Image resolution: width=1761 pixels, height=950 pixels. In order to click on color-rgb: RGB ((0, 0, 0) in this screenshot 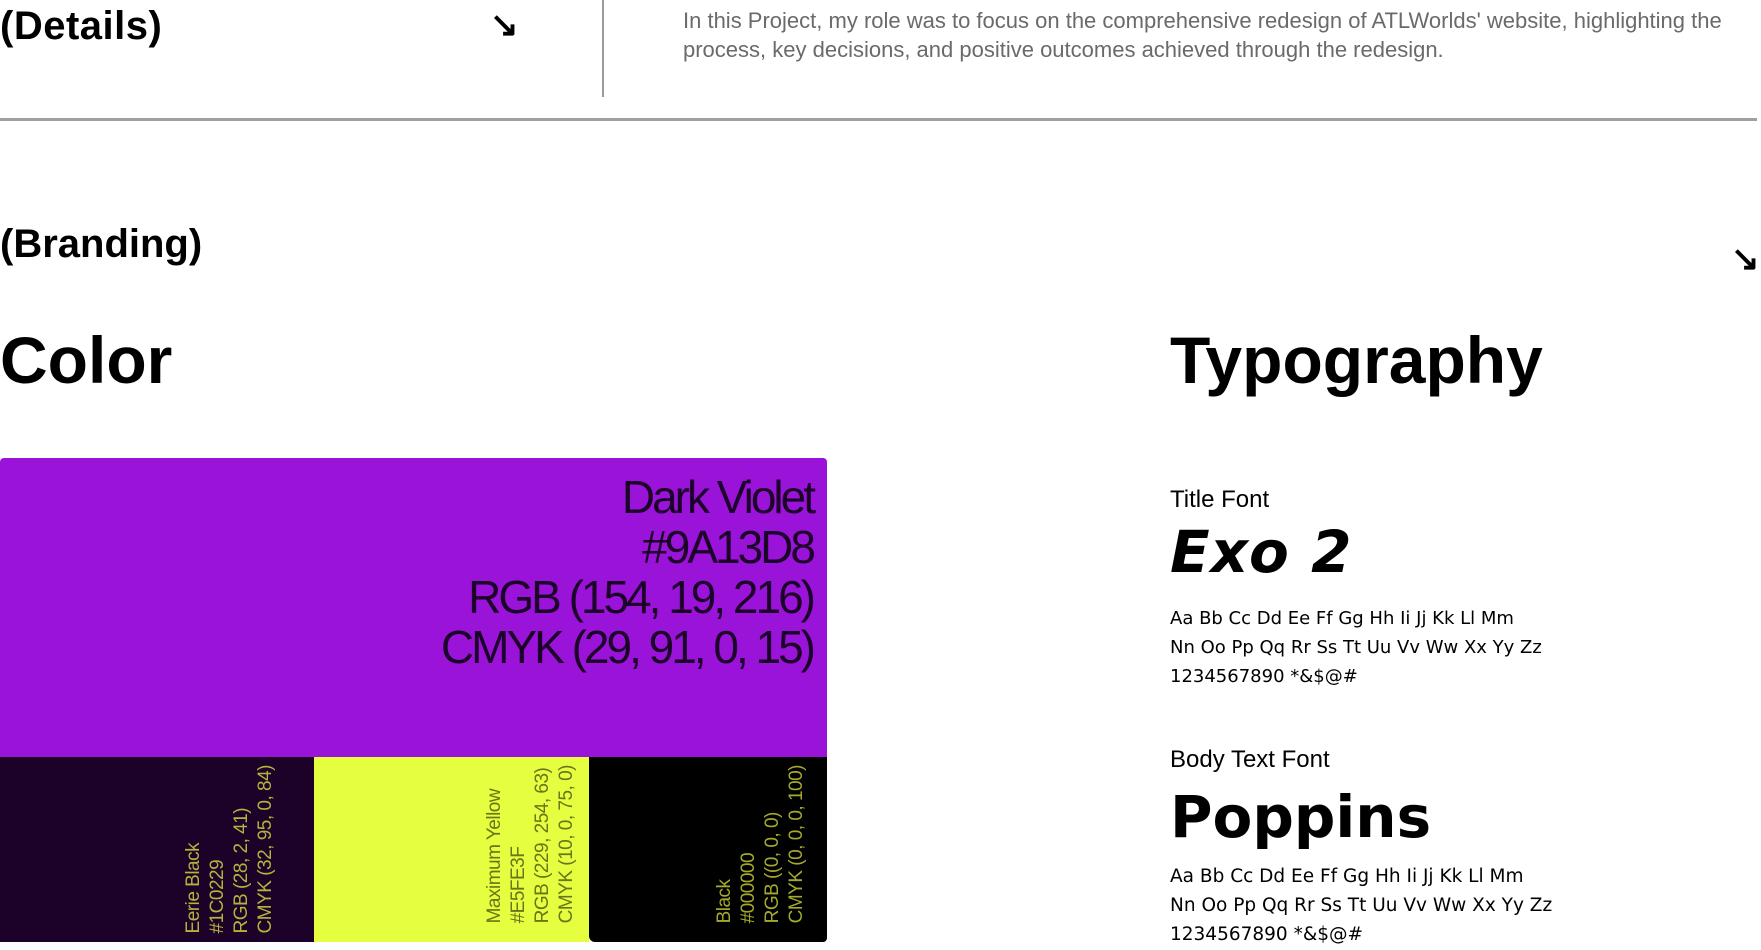, I will do `click(772, 868)`.